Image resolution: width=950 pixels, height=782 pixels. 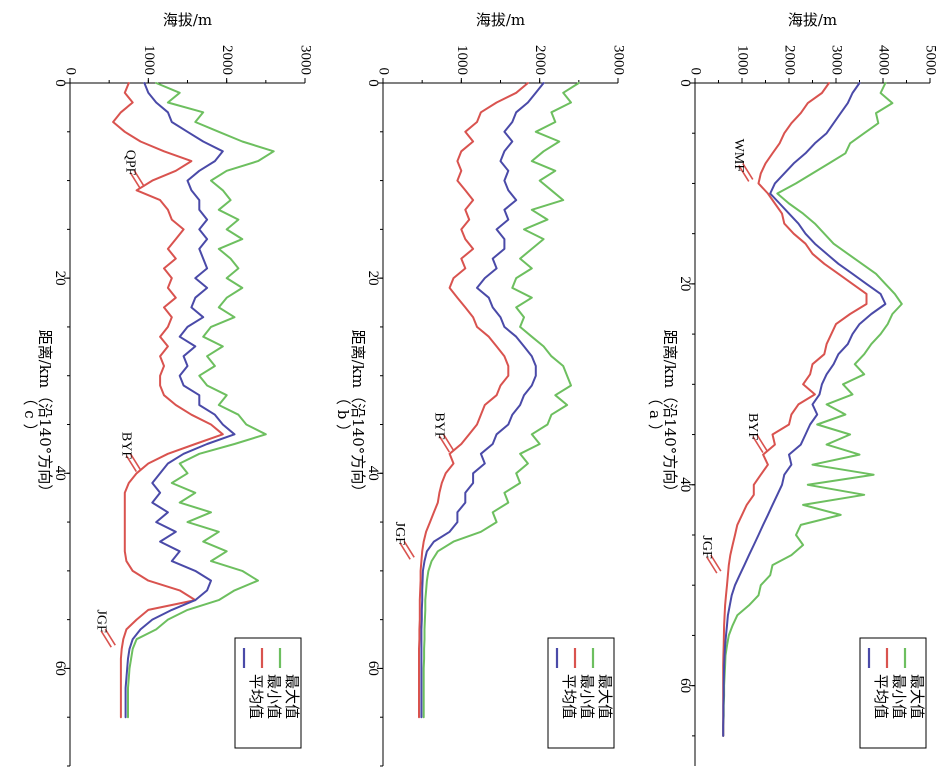 I want to click on panel-label: （ c ）, so click(x=30, y=415).